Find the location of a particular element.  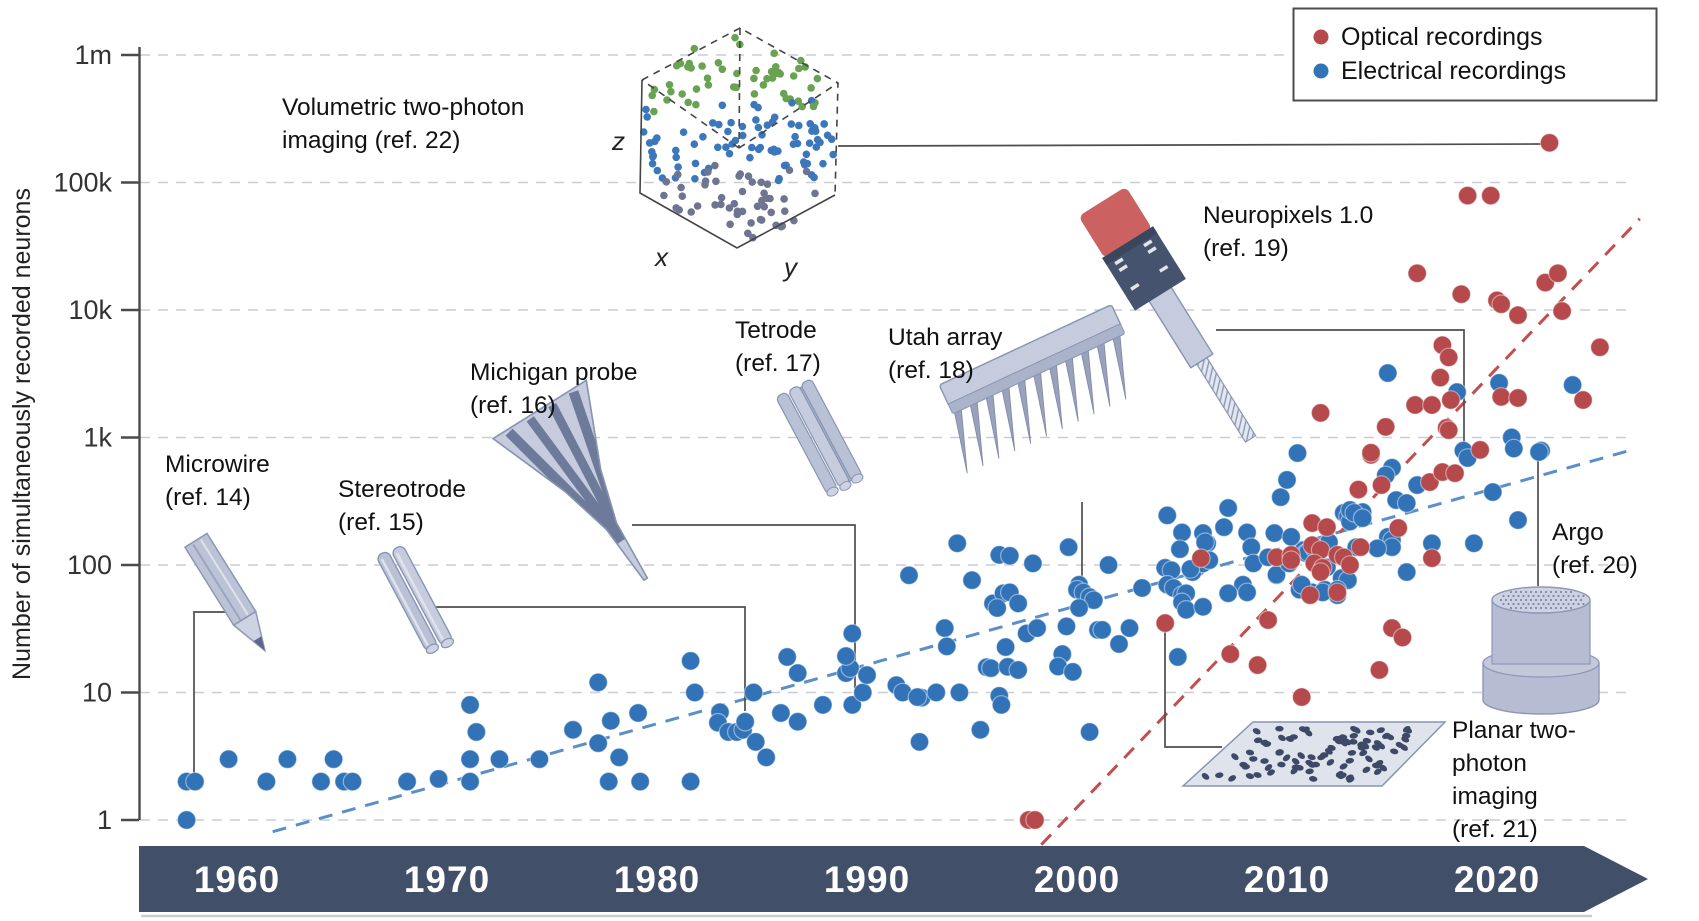

planar-two-photon-label: imaging is located at coordinates (1495, 796).